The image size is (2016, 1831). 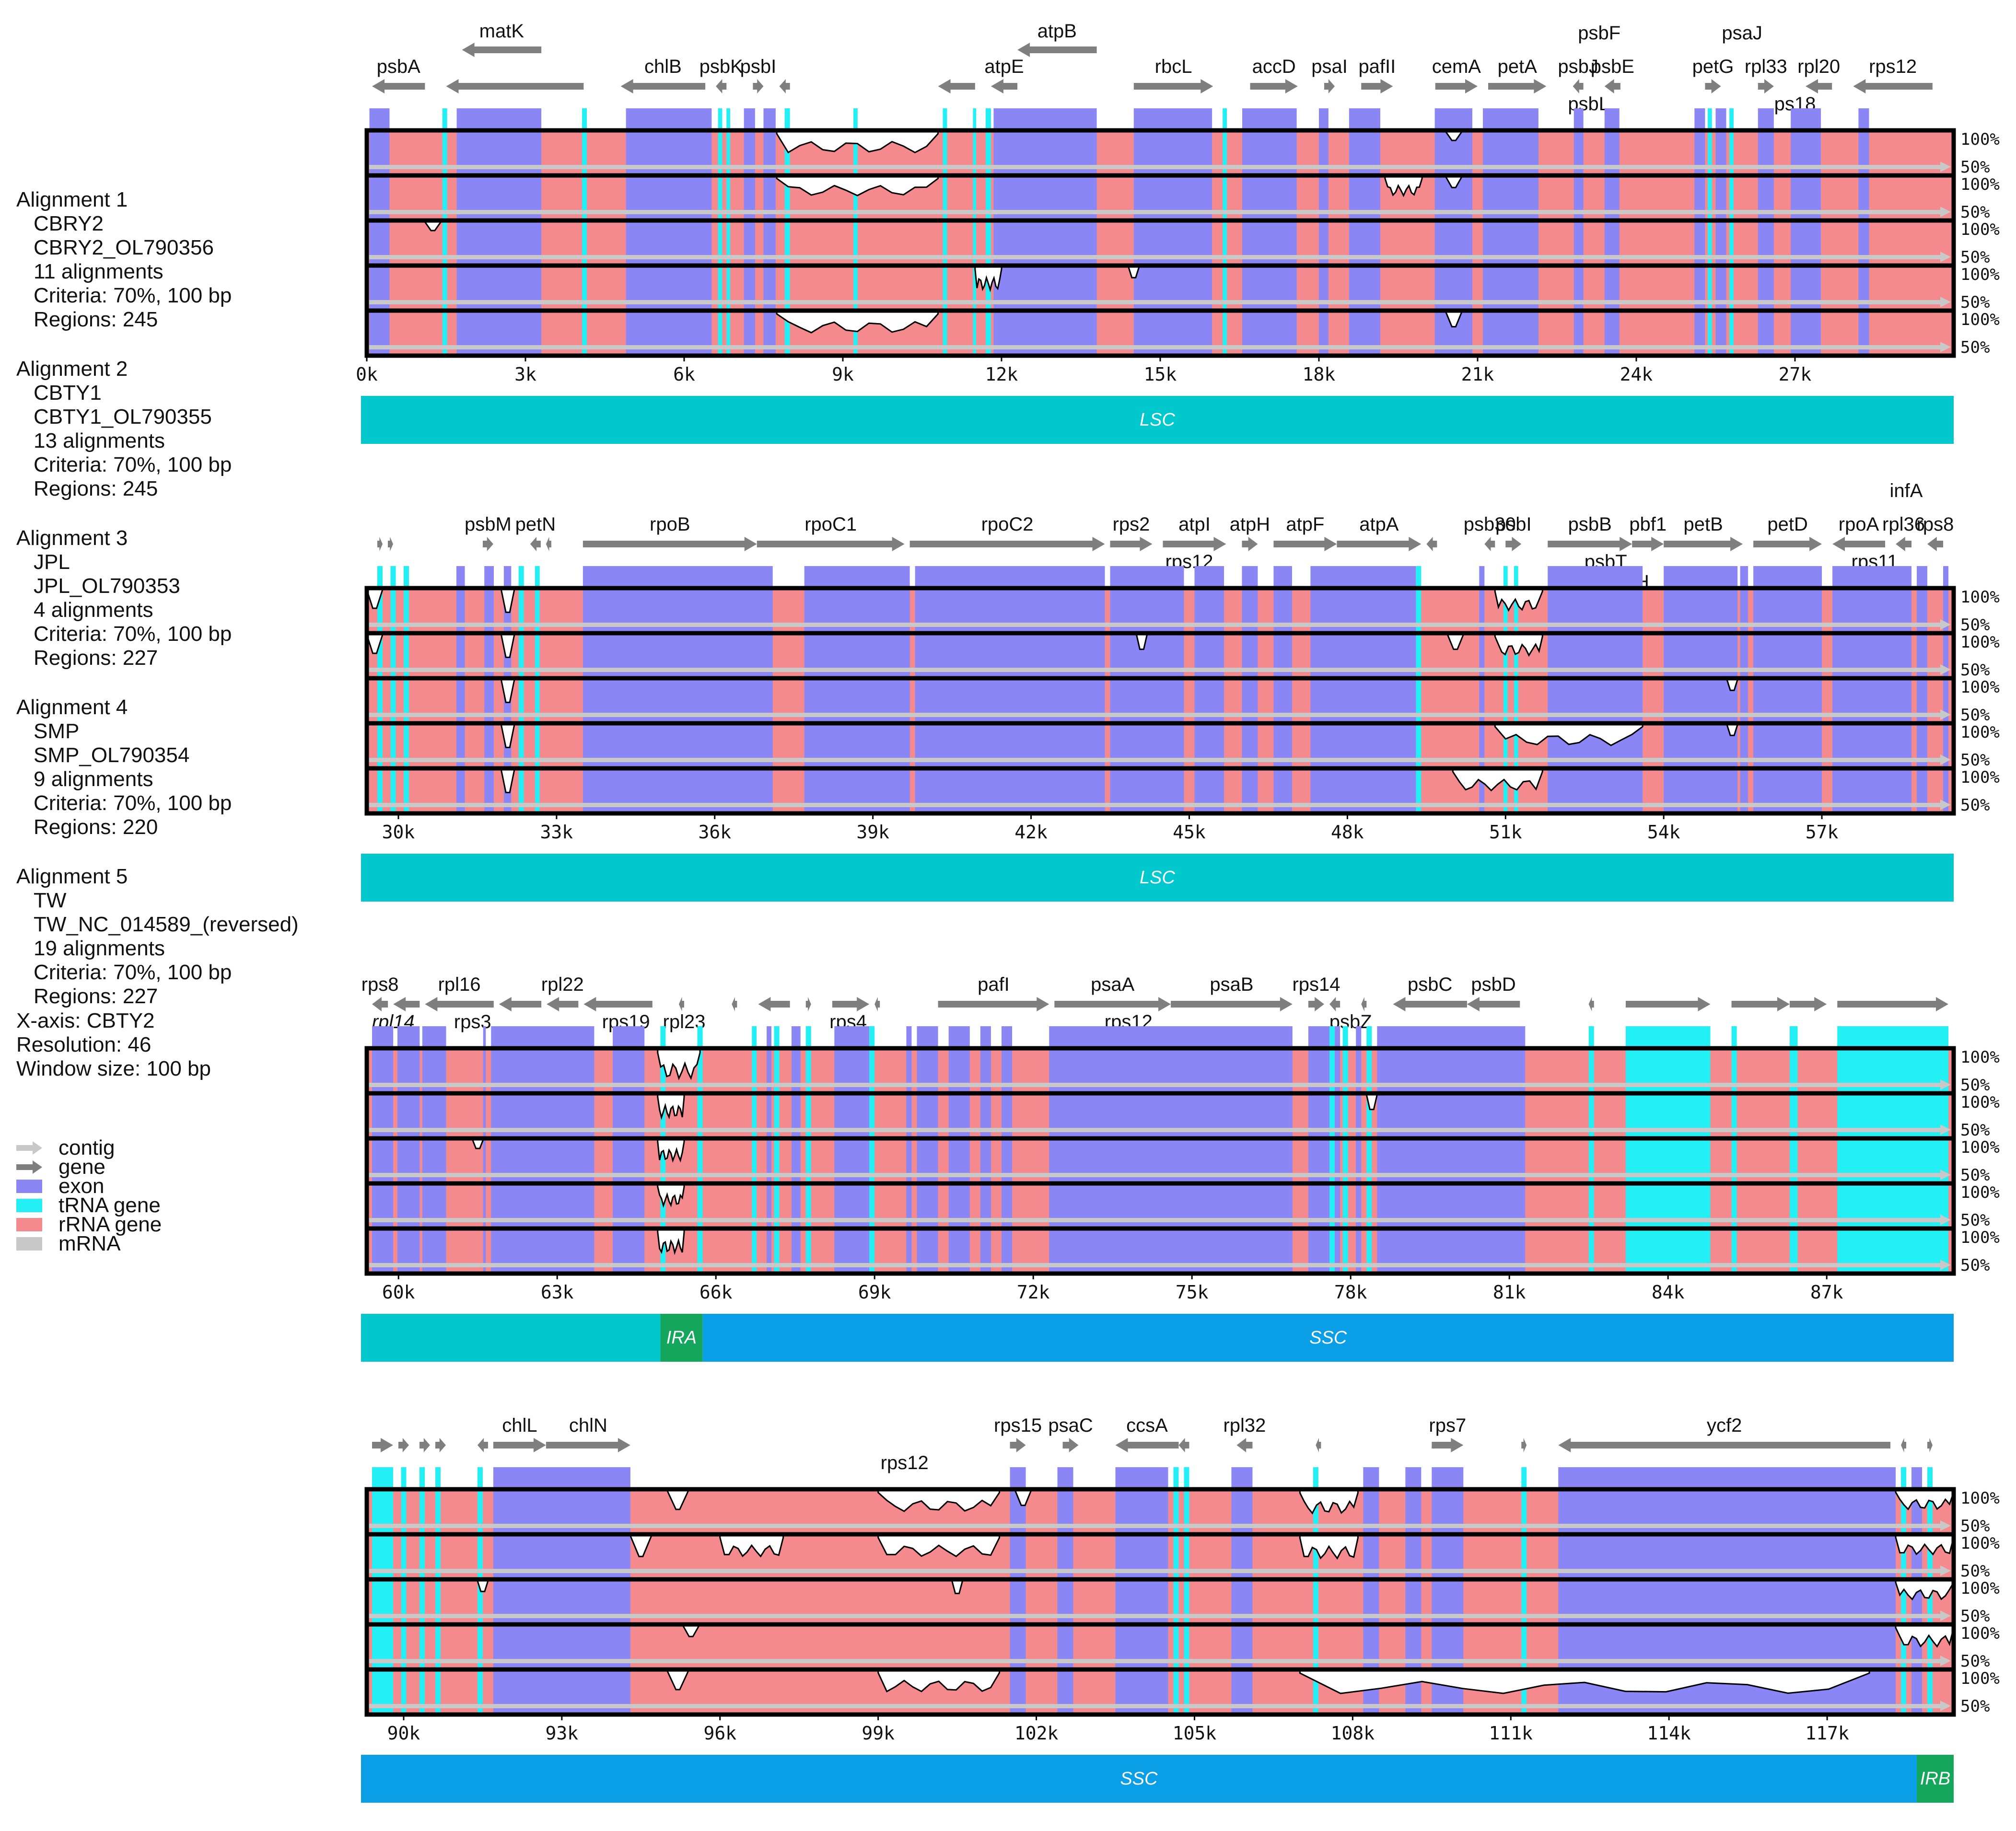 I want to click on axis-tick-label: 60k, so click(x=398, y=1292).